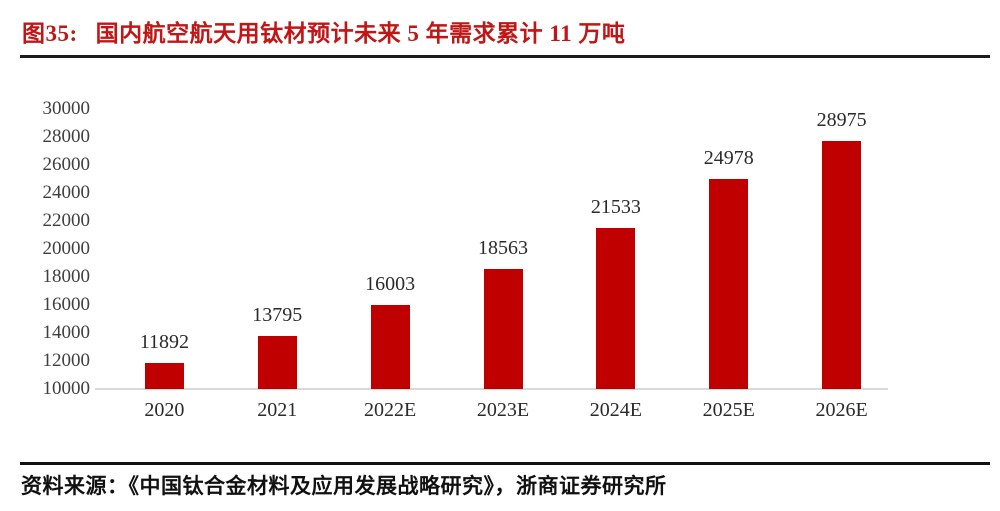  What do you see at coordinates (841, 120) in the screenshot?
I see `bar-value-label: 28975` at bounding box center [841, 120].